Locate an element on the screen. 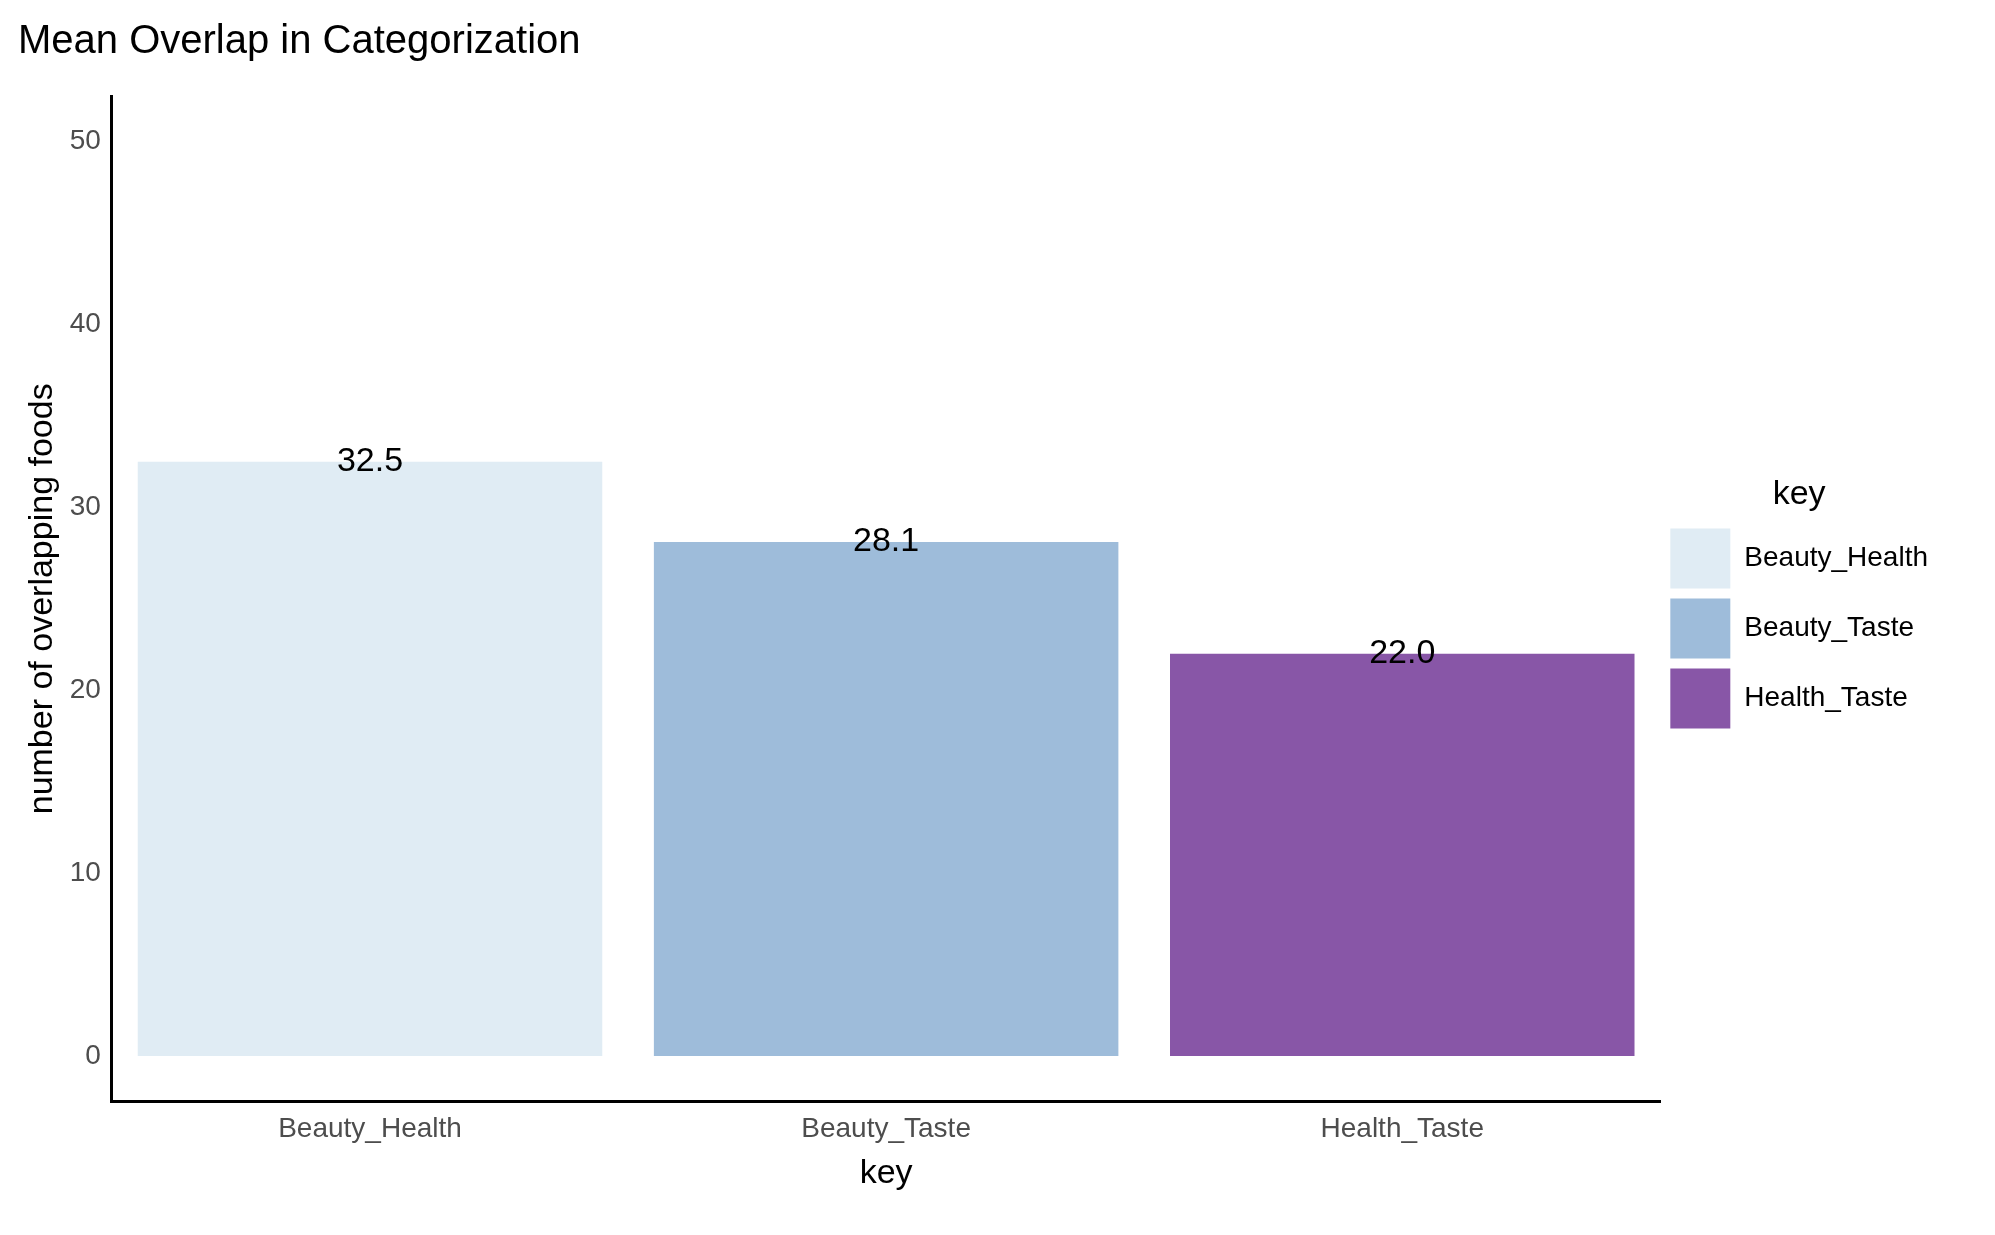  y-tick-label: 10 is located at coordinates (85, 871).